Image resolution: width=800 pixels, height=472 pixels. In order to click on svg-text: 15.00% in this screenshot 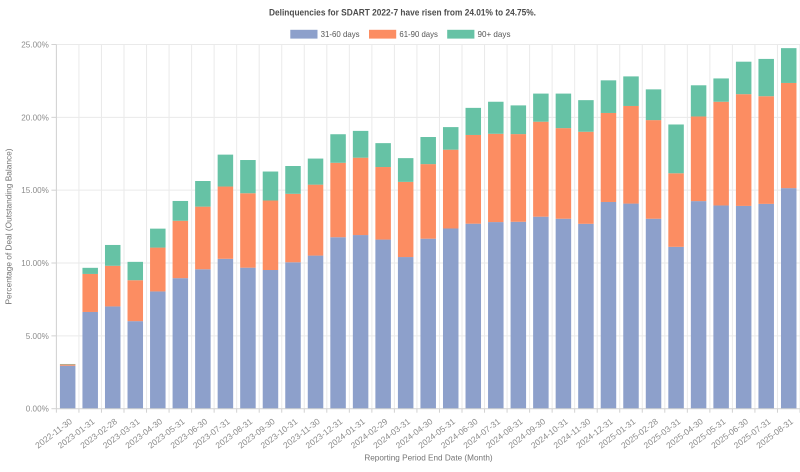, I will do `click(35, 190)`.